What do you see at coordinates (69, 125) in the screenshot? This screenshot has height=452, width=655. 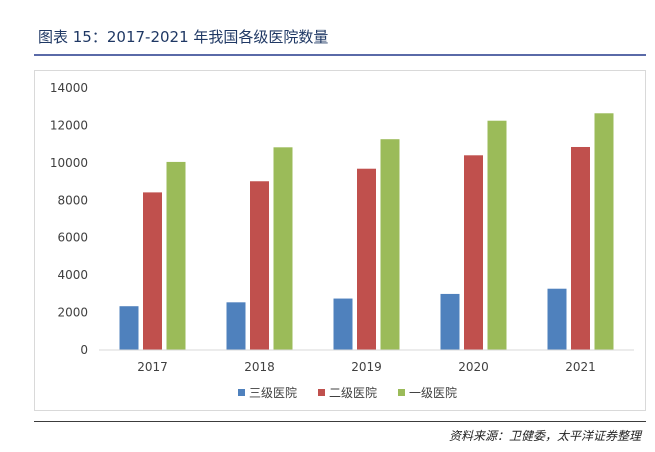 I see `y-tick-label: 12000` at bounding box center [69, 125].